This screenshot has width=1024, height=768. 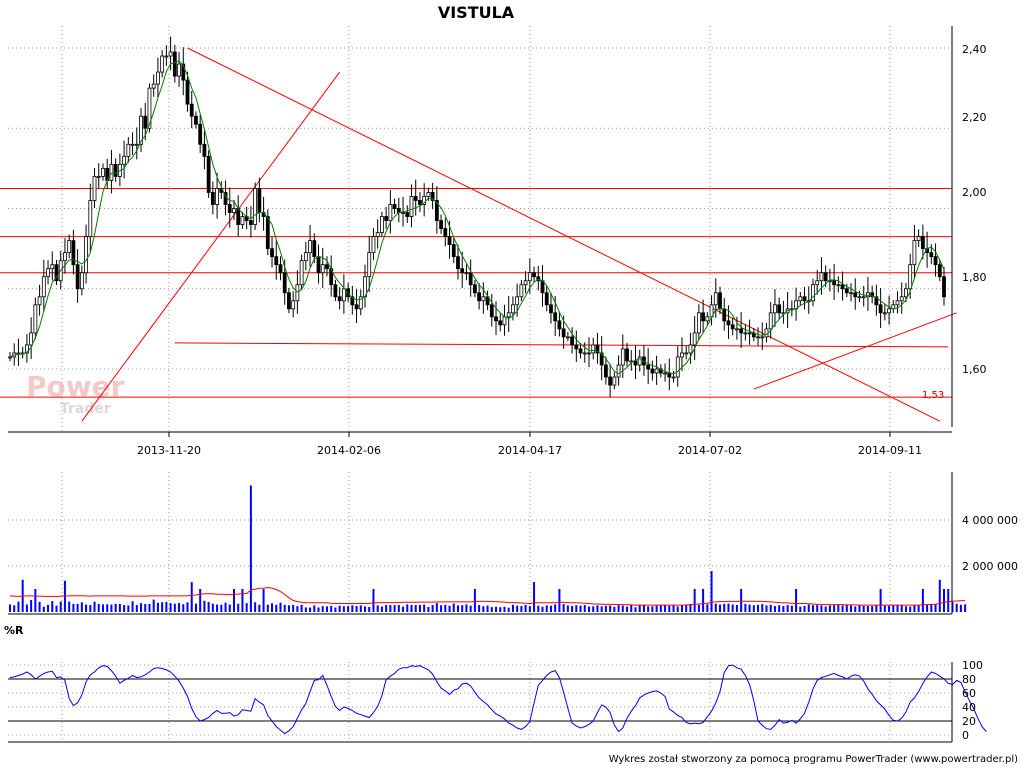 What do you see at coordinates (990, 566) in the screenshot?
I see `volume-tick-label: 2 000 000` at bounding box center [990, 566].